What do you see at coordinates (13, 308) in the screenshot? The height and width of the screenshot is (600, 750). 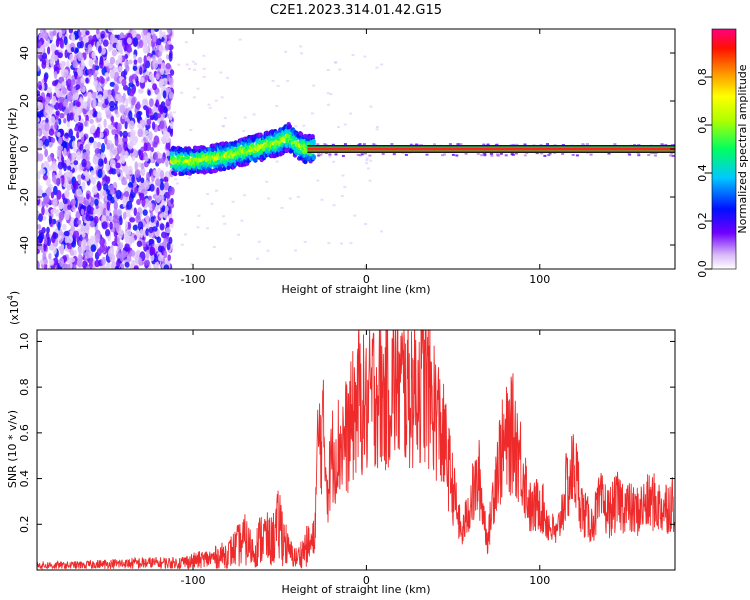 I see `y-multiplier: (x104)` at bounding box center [13, 308].